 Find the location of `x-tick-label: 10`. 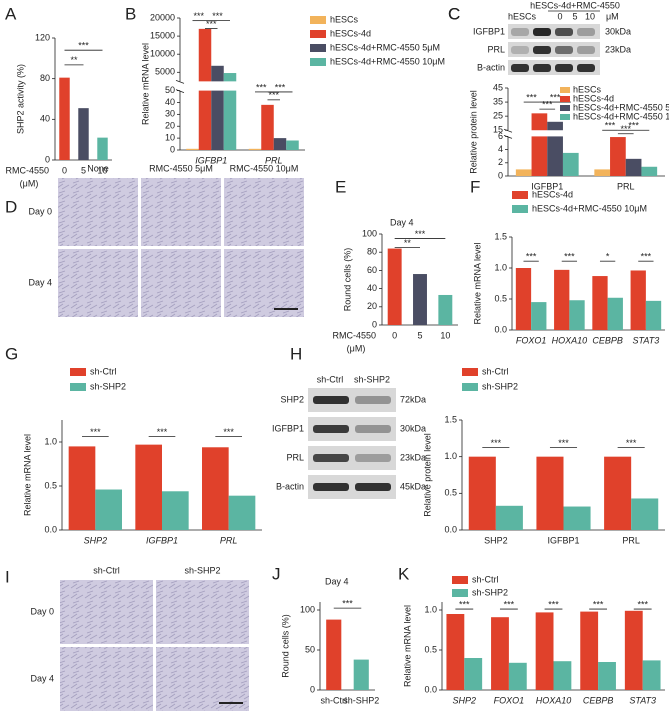

x-tick-label: 10 is located at coordinates (102, 170).